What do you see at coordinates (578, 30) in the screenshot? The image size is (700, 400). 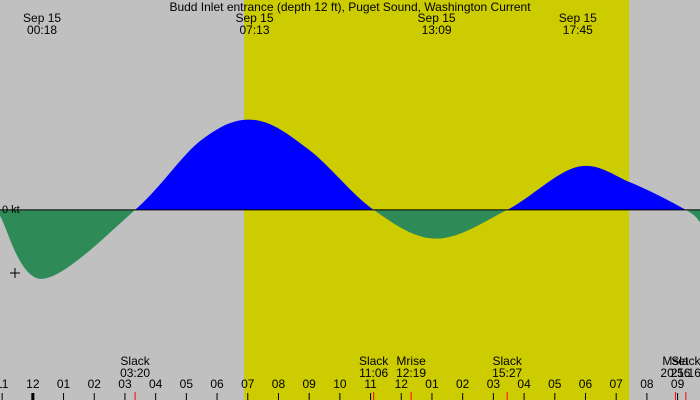 I see `extreme-time: 17:45` at bounding box center [578, 30].